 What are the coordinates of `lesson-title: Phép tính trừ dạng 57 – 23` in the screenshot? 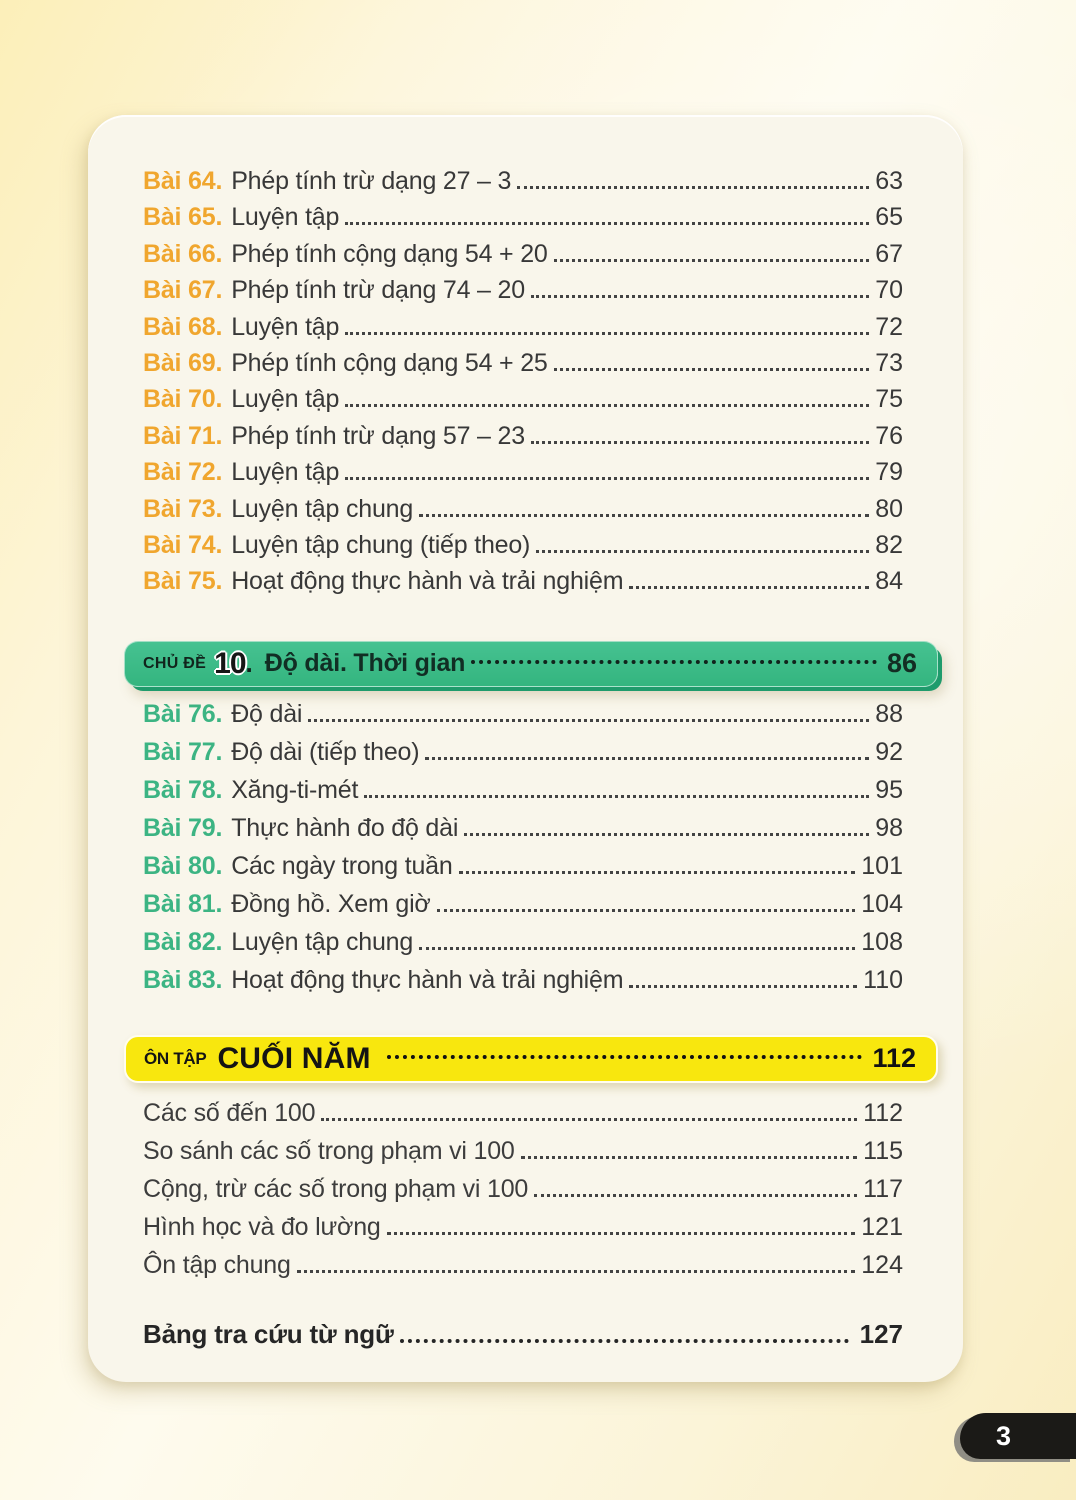 It's located at (378, 435).